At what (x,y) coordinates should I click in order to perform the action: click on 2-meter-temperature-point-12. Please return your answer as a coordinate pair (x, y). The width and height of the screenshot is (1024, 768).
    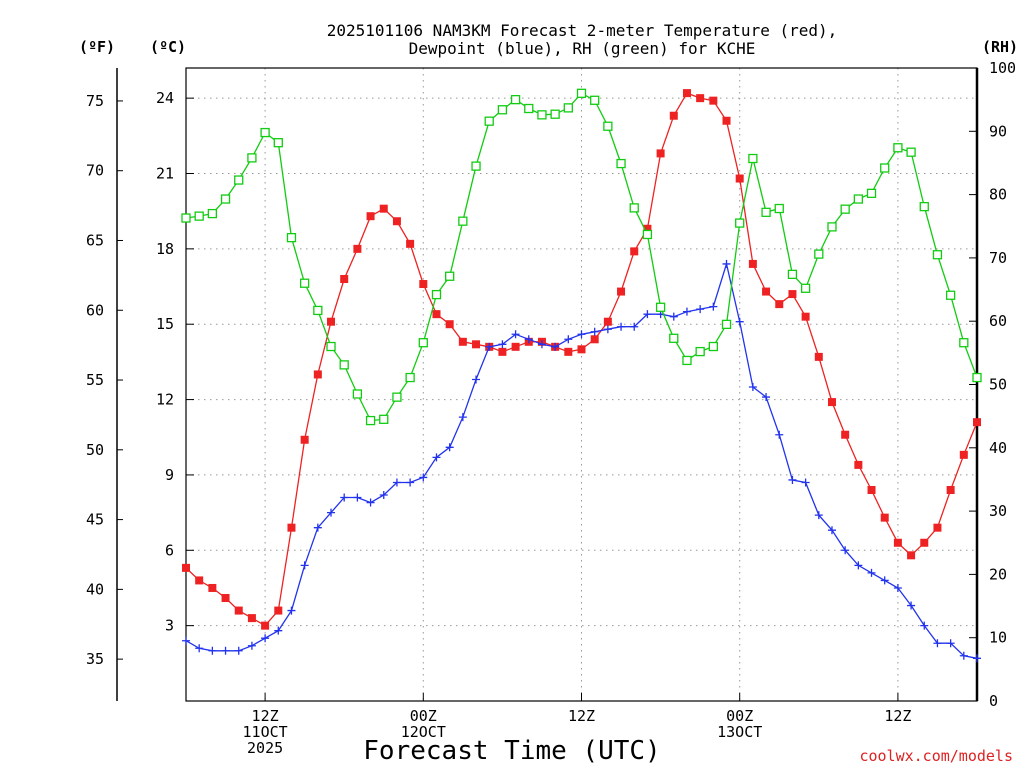
    Looking at the image, I should click on (344, 279).